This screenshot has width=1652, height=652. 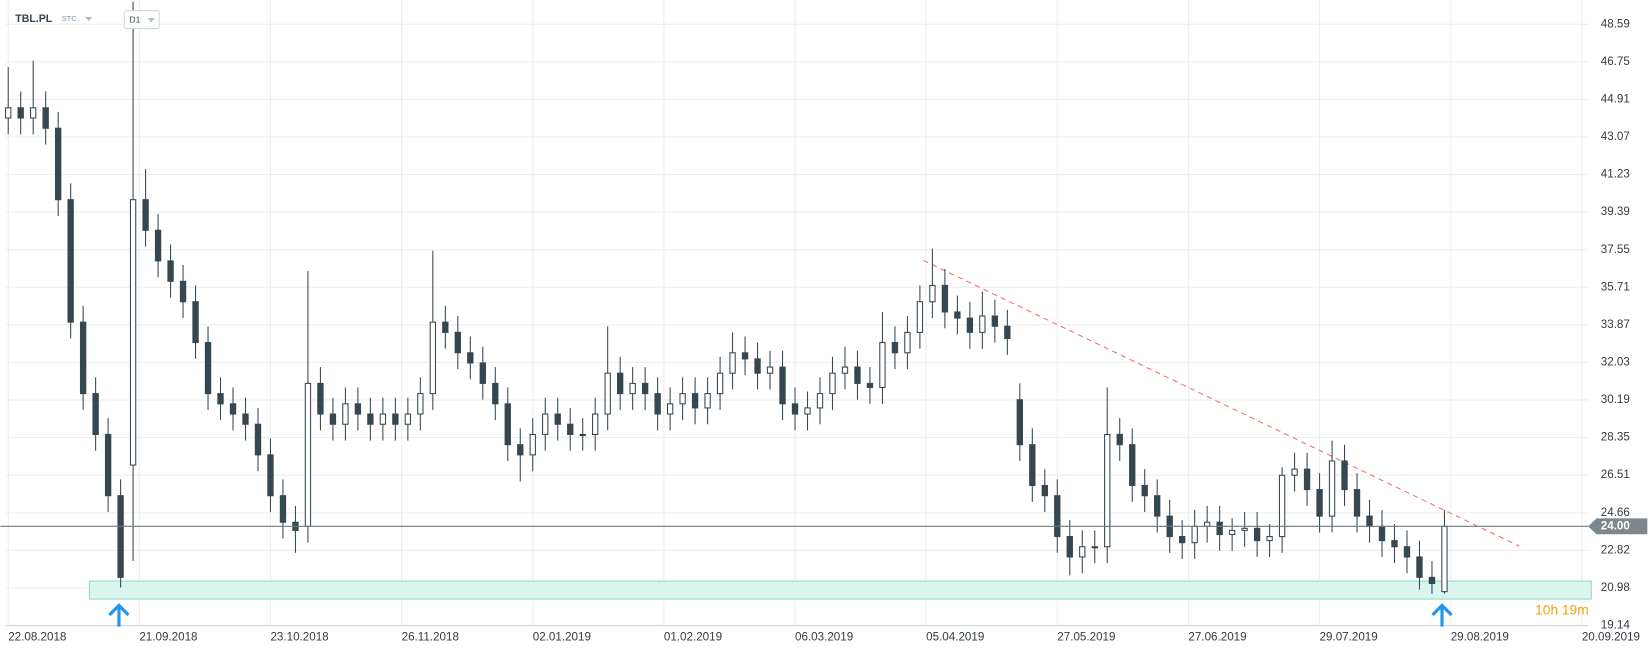 What do you see at coordinates (69, 18) in the screenshot?
I see `market: STC` at bounding box center [69, 18].